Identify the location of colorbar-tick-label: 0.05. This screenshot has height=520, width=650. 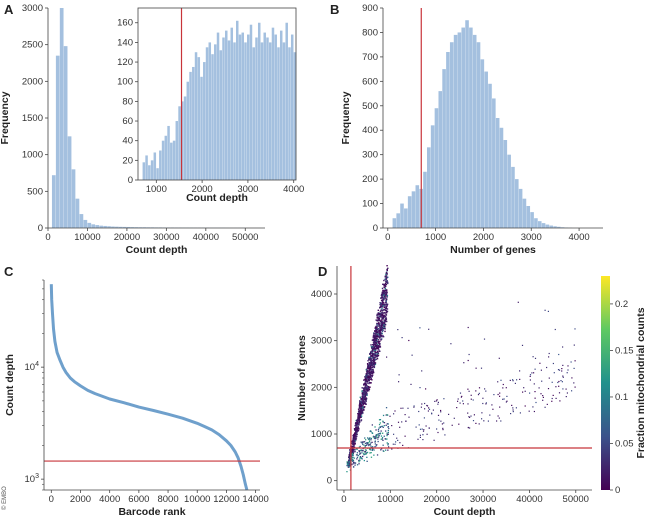
(624, 443).